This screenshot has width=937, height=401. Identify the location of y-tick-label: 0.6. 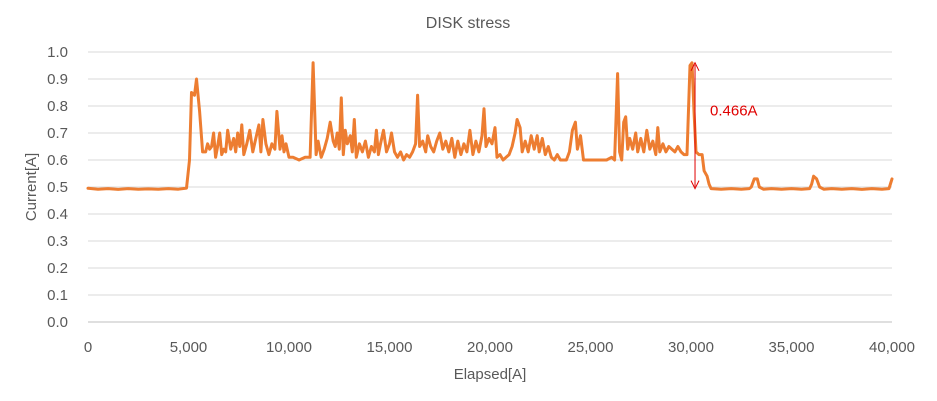
(57, 160).